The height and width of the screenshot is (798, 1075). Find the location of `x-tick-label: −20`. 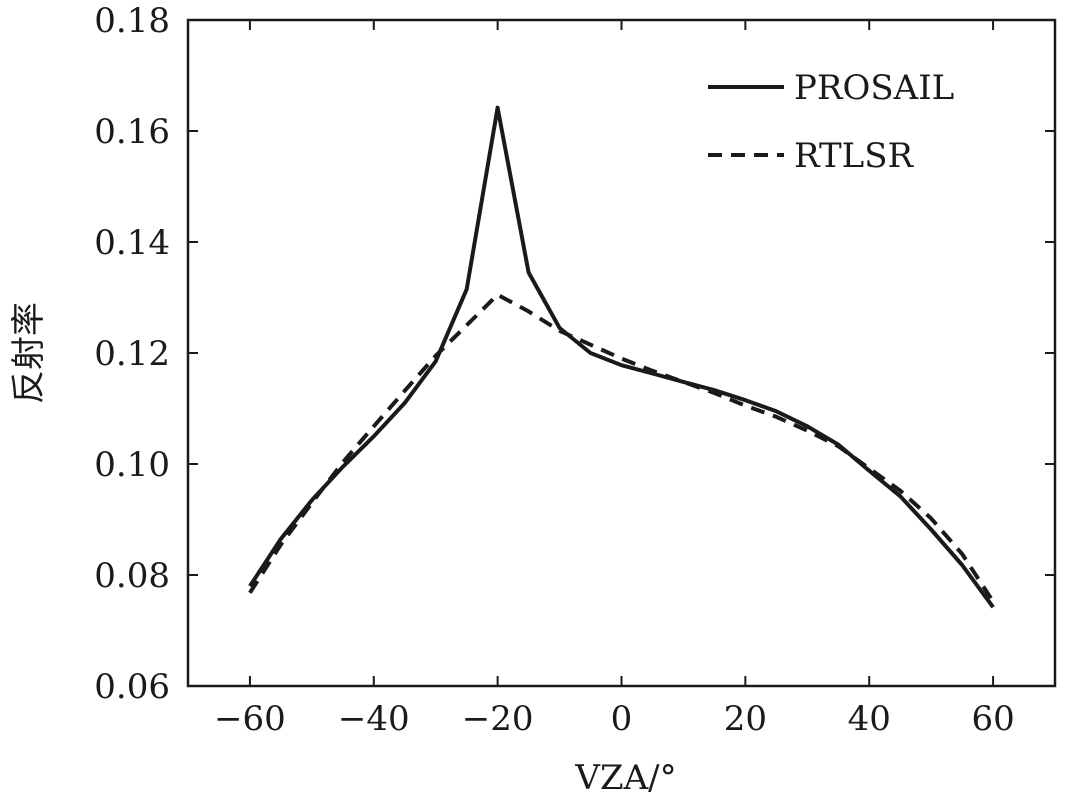

x-tick-label: −20 is located at coordinates (498, 719).